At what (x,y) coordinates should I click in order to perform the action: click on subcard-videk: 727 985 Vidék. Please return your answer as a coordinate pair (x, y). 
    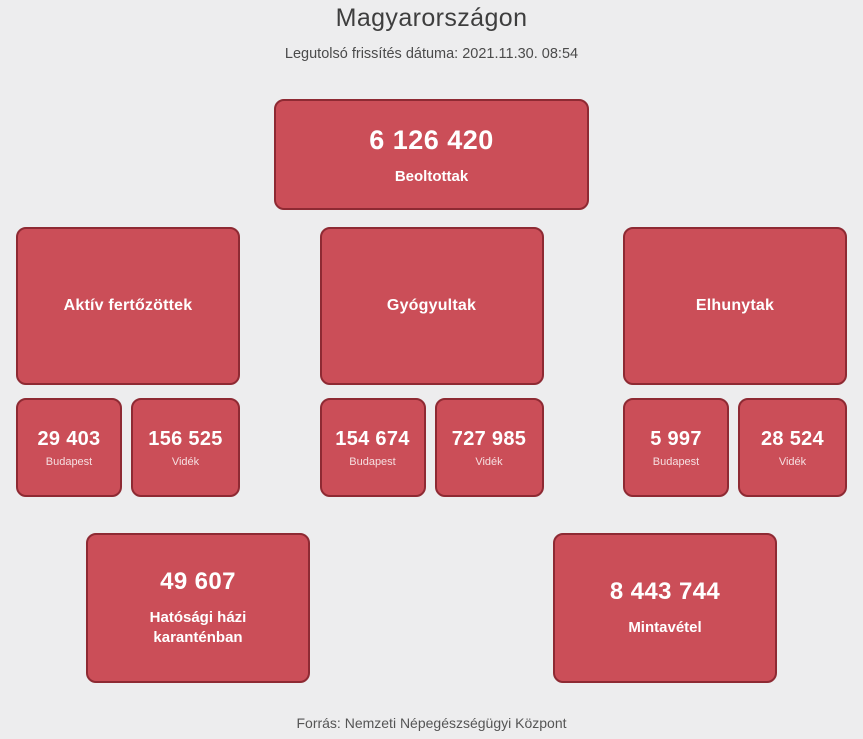
    Looking at the image, I should click on (489, 447).